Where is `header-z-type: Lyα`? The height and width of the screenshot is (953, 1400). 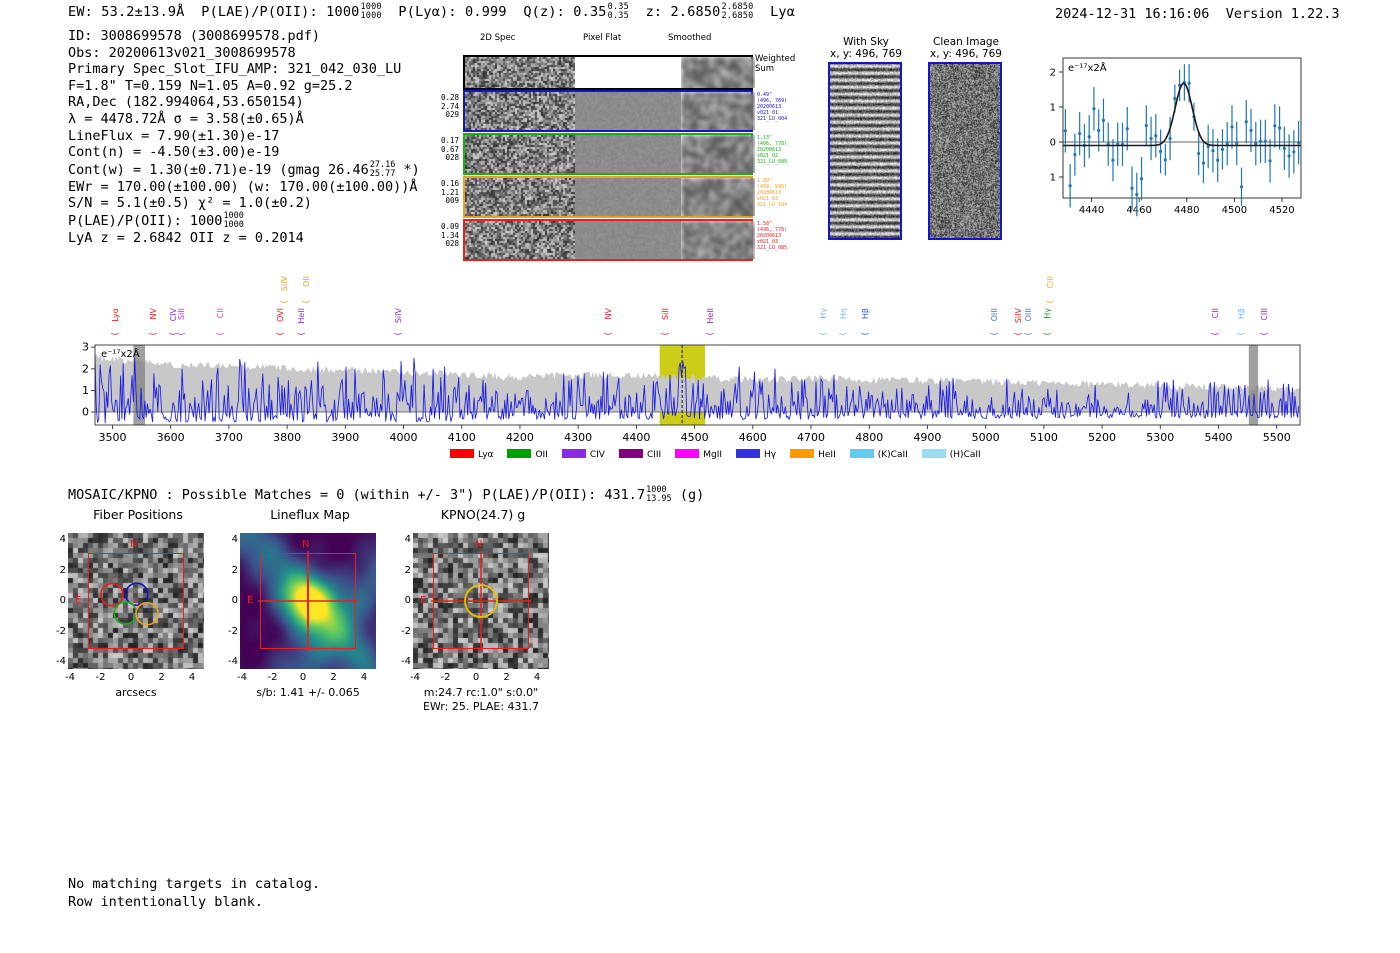
header-z-type: Lyα is located at coordinates (783, 12).